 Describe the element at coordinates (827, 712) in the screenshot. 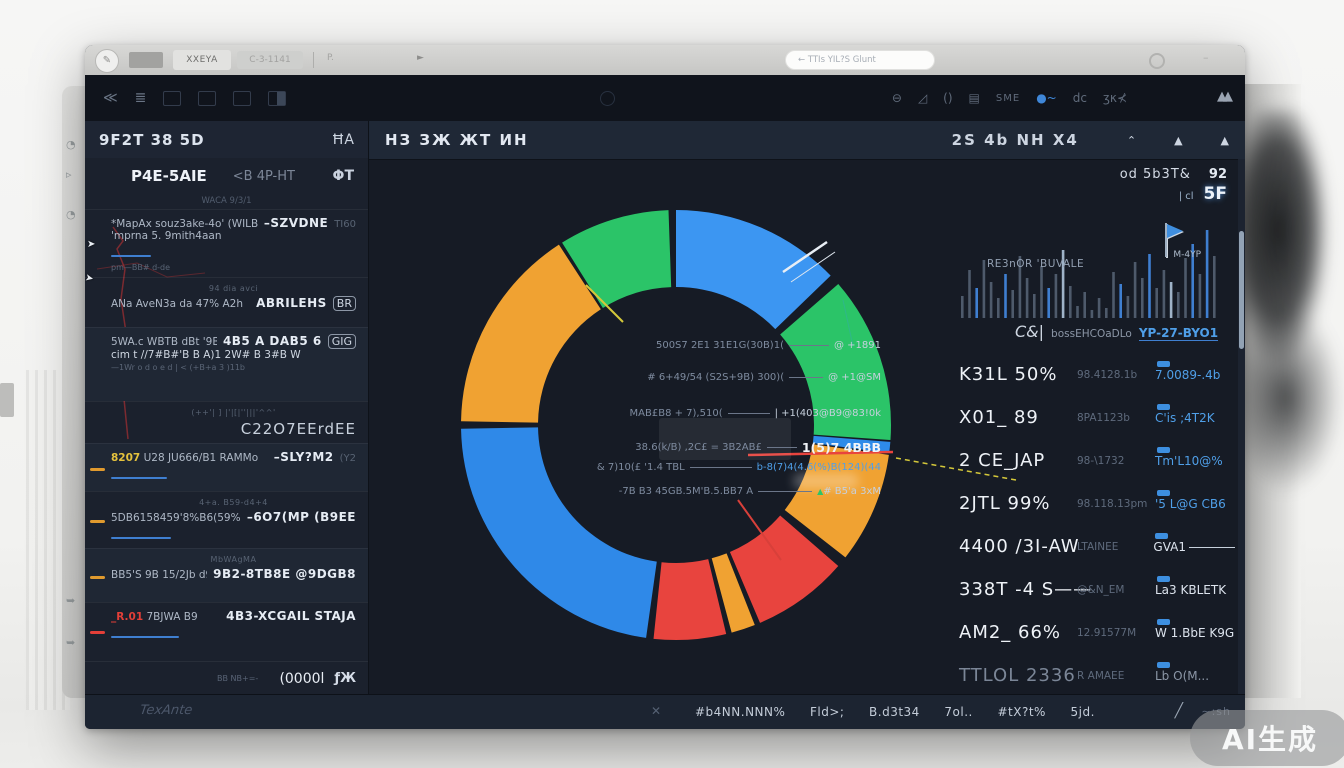

I see `status-bar-item: Fld>;` at that location.